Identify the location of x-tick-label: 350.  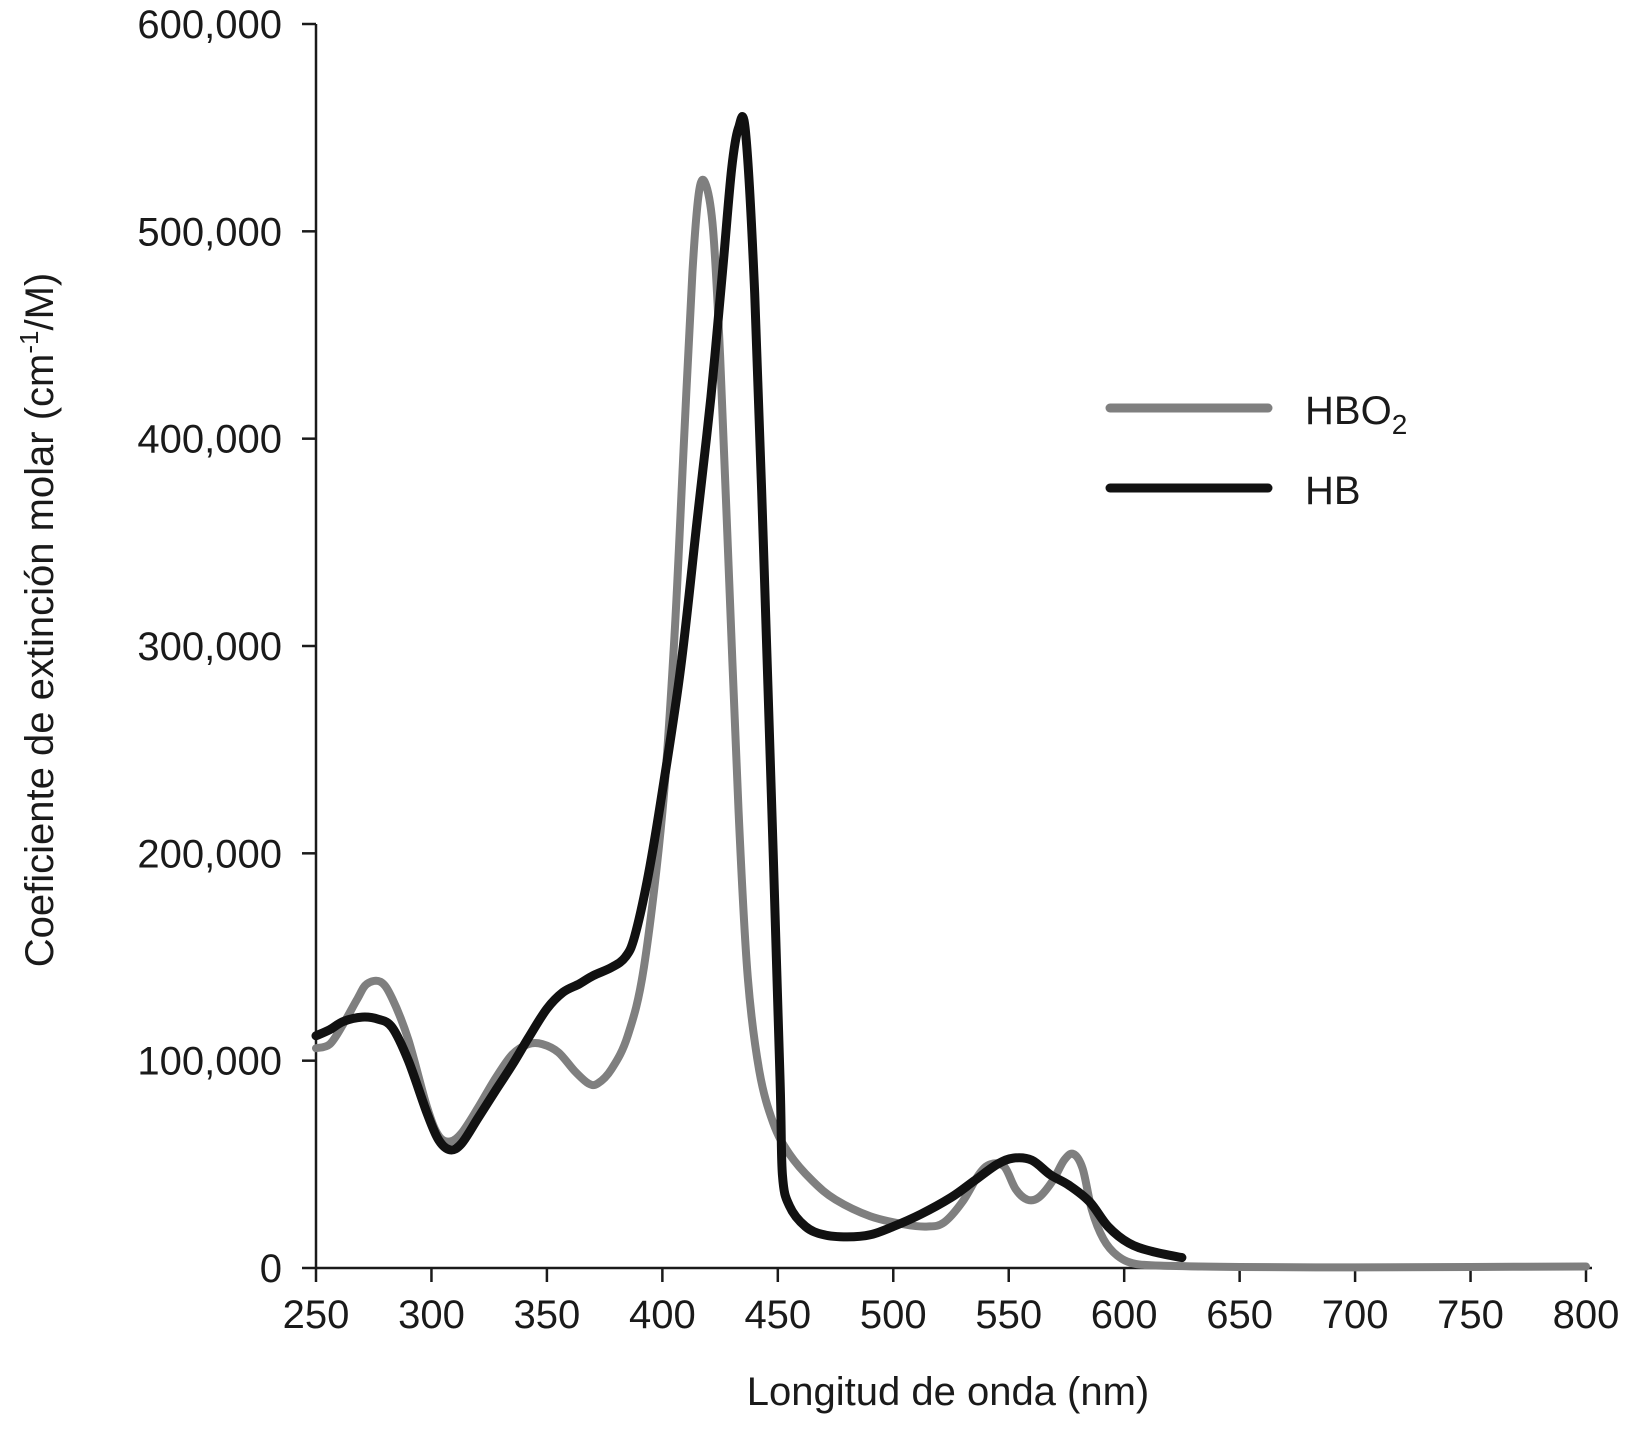
(547, 1315).